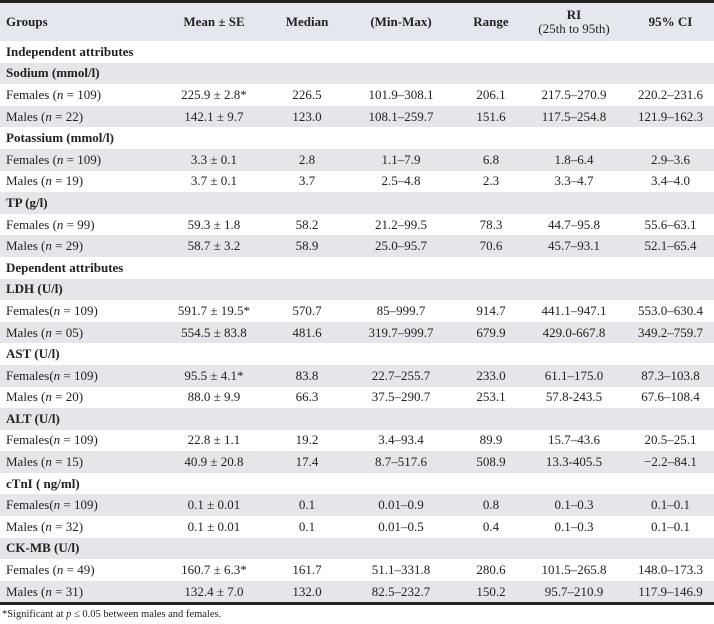 The height and width of the screenshot is (624, 714). I want to click on minmax-cell: 25.0–95.7, so click(401, 246).